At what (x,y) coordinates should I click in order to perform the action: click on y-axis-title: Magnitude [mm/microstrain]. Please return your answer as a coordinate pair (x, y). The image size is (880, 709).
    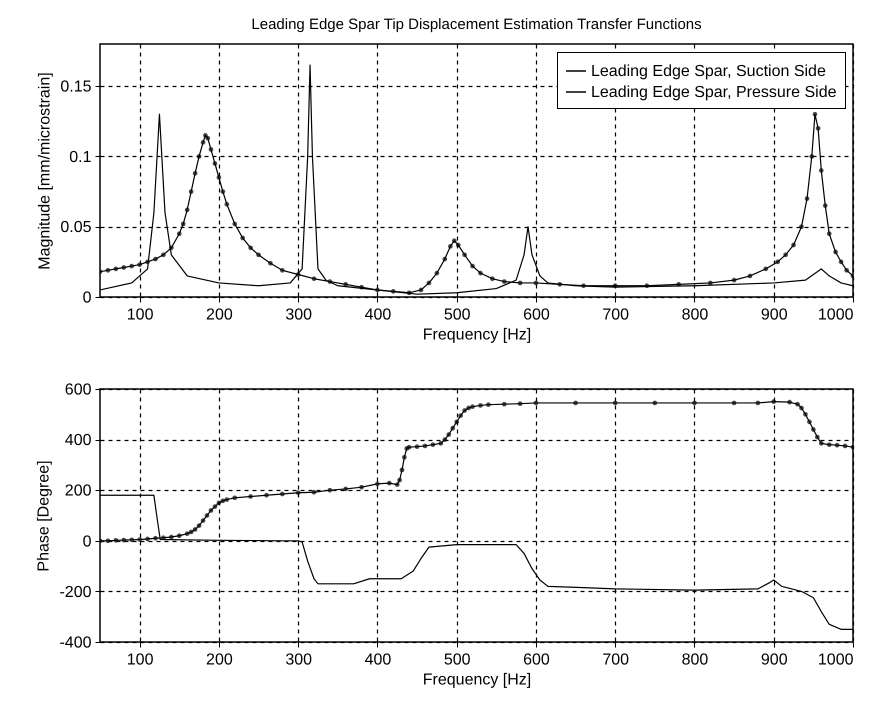
    Looking at the image, I should click on (45, 171).